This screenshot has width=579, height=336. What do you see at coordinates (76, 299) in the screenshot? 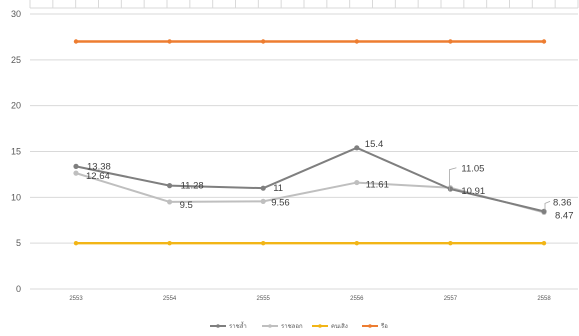
I see `x-tick-label: 2553` at bounding box center [76, 299].